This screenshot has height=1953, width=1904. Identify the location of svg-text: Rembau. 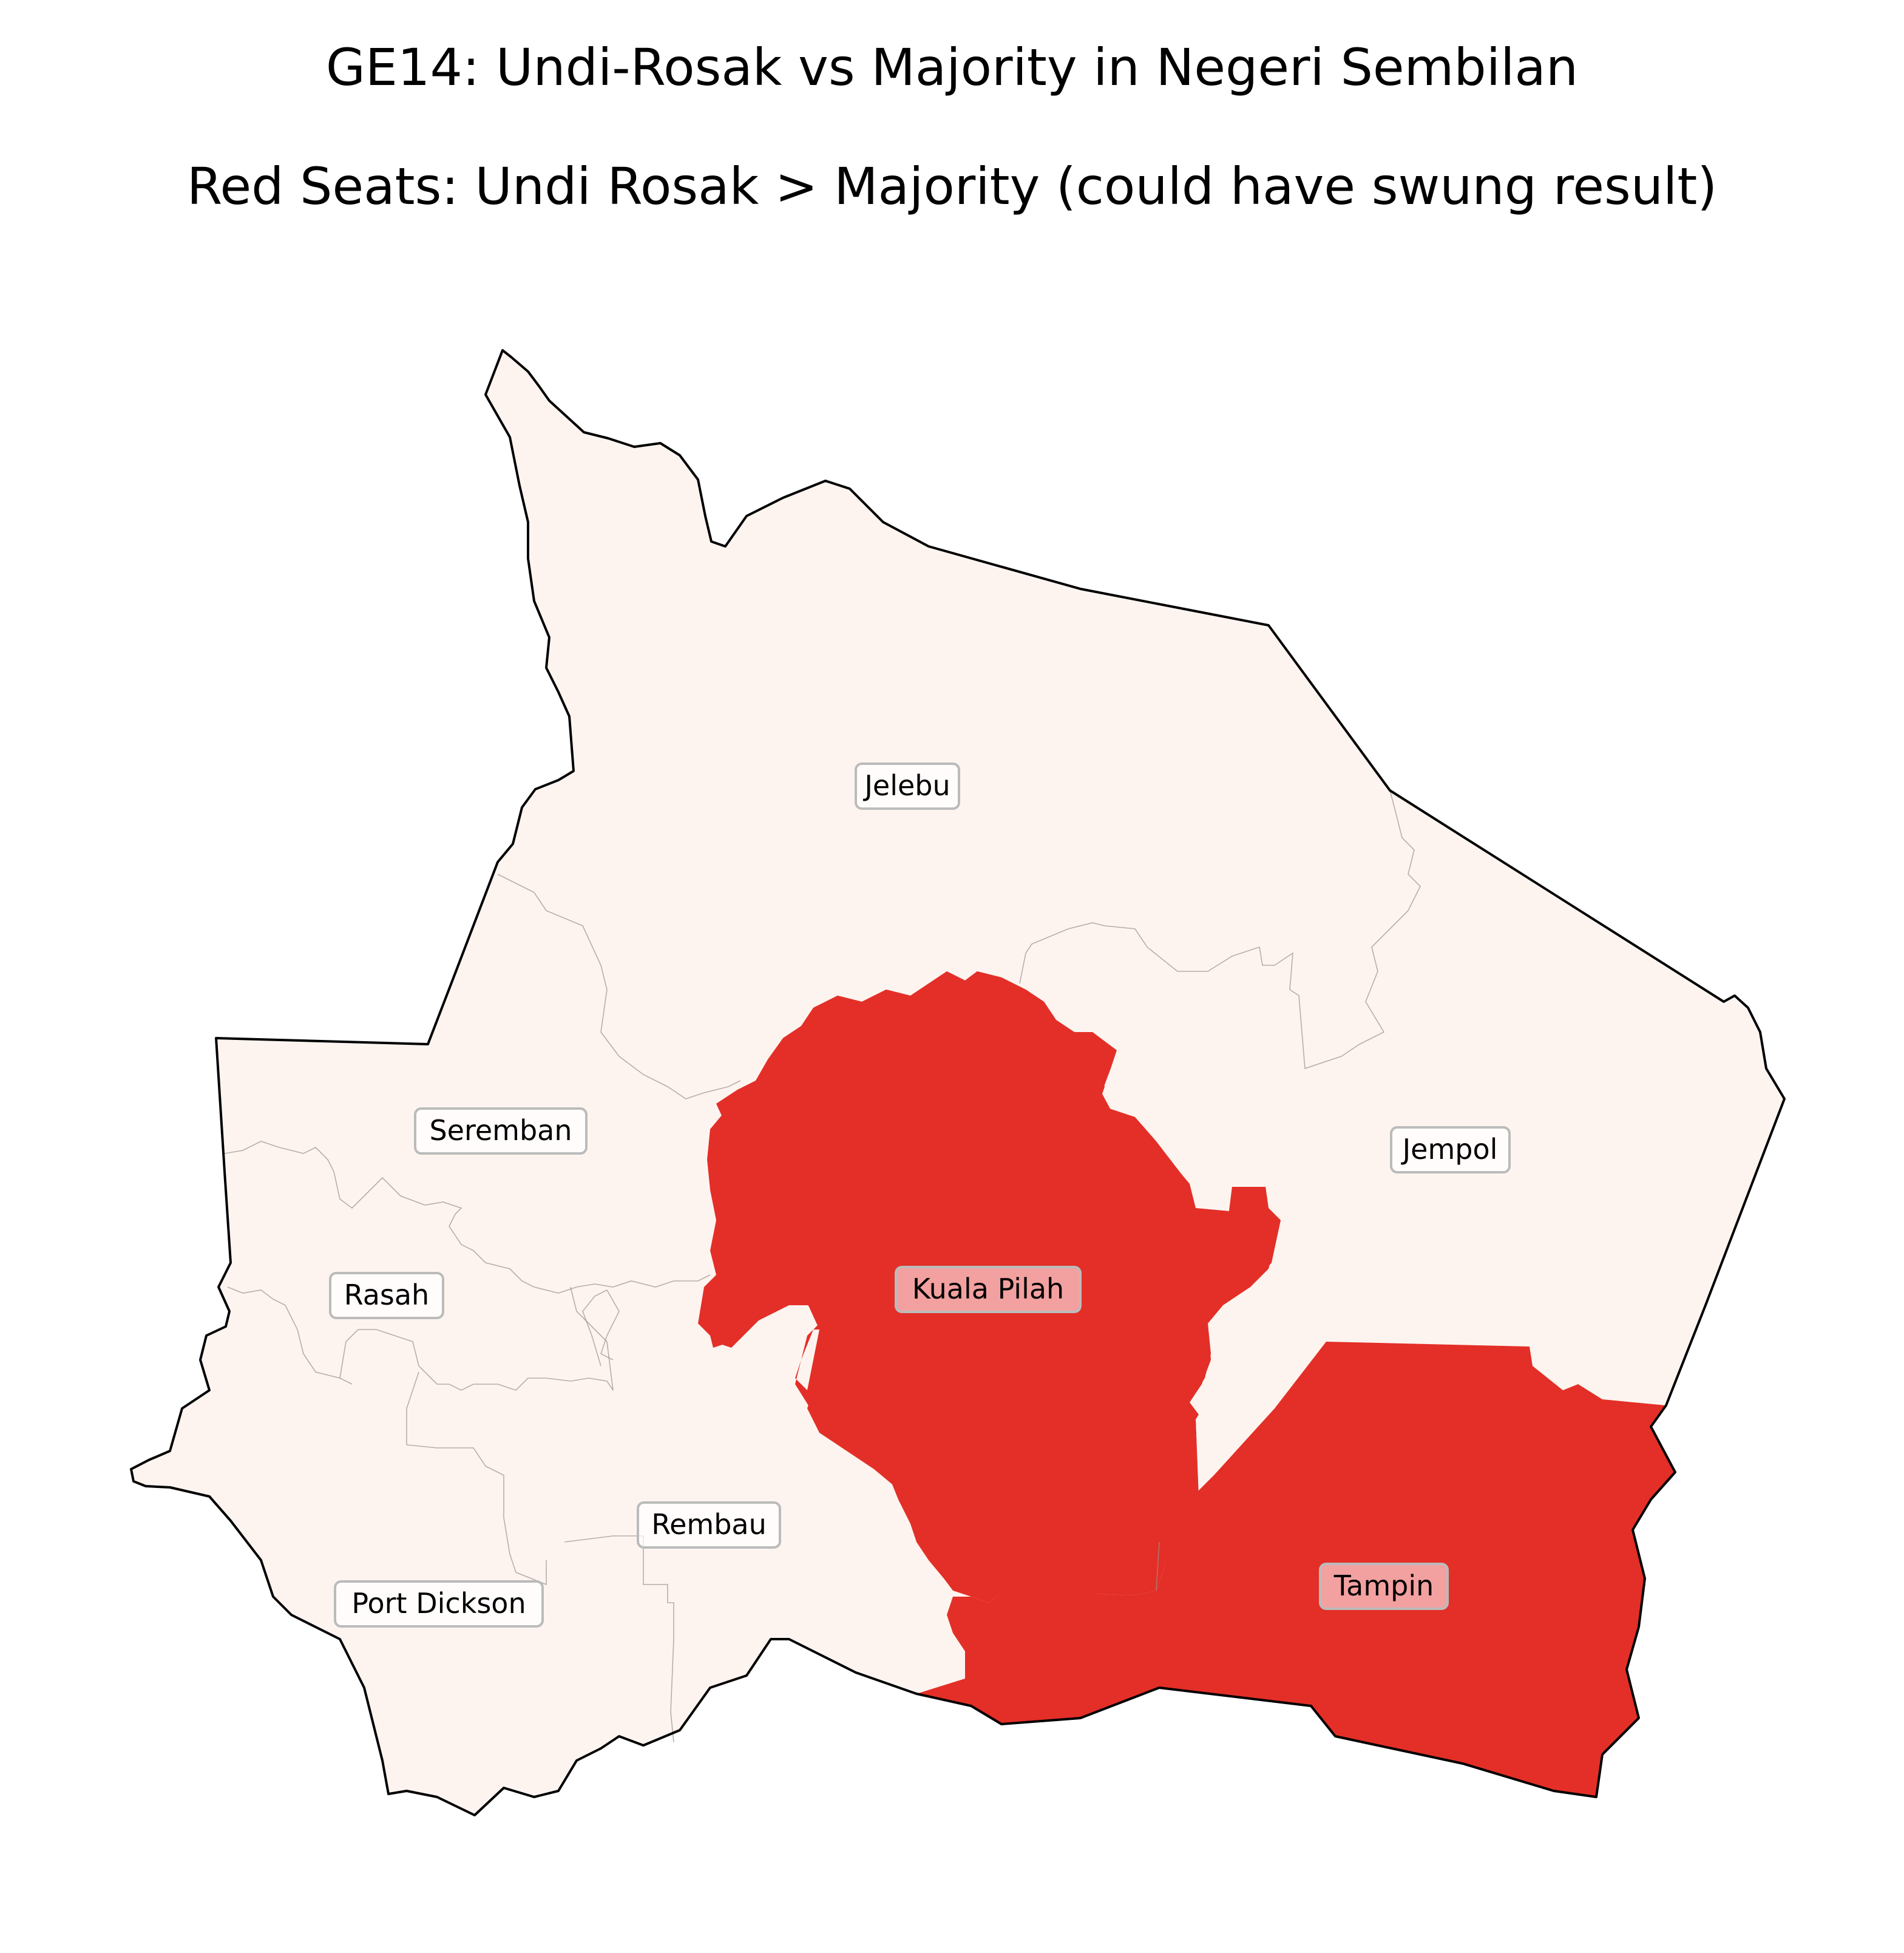
(709, 1524).